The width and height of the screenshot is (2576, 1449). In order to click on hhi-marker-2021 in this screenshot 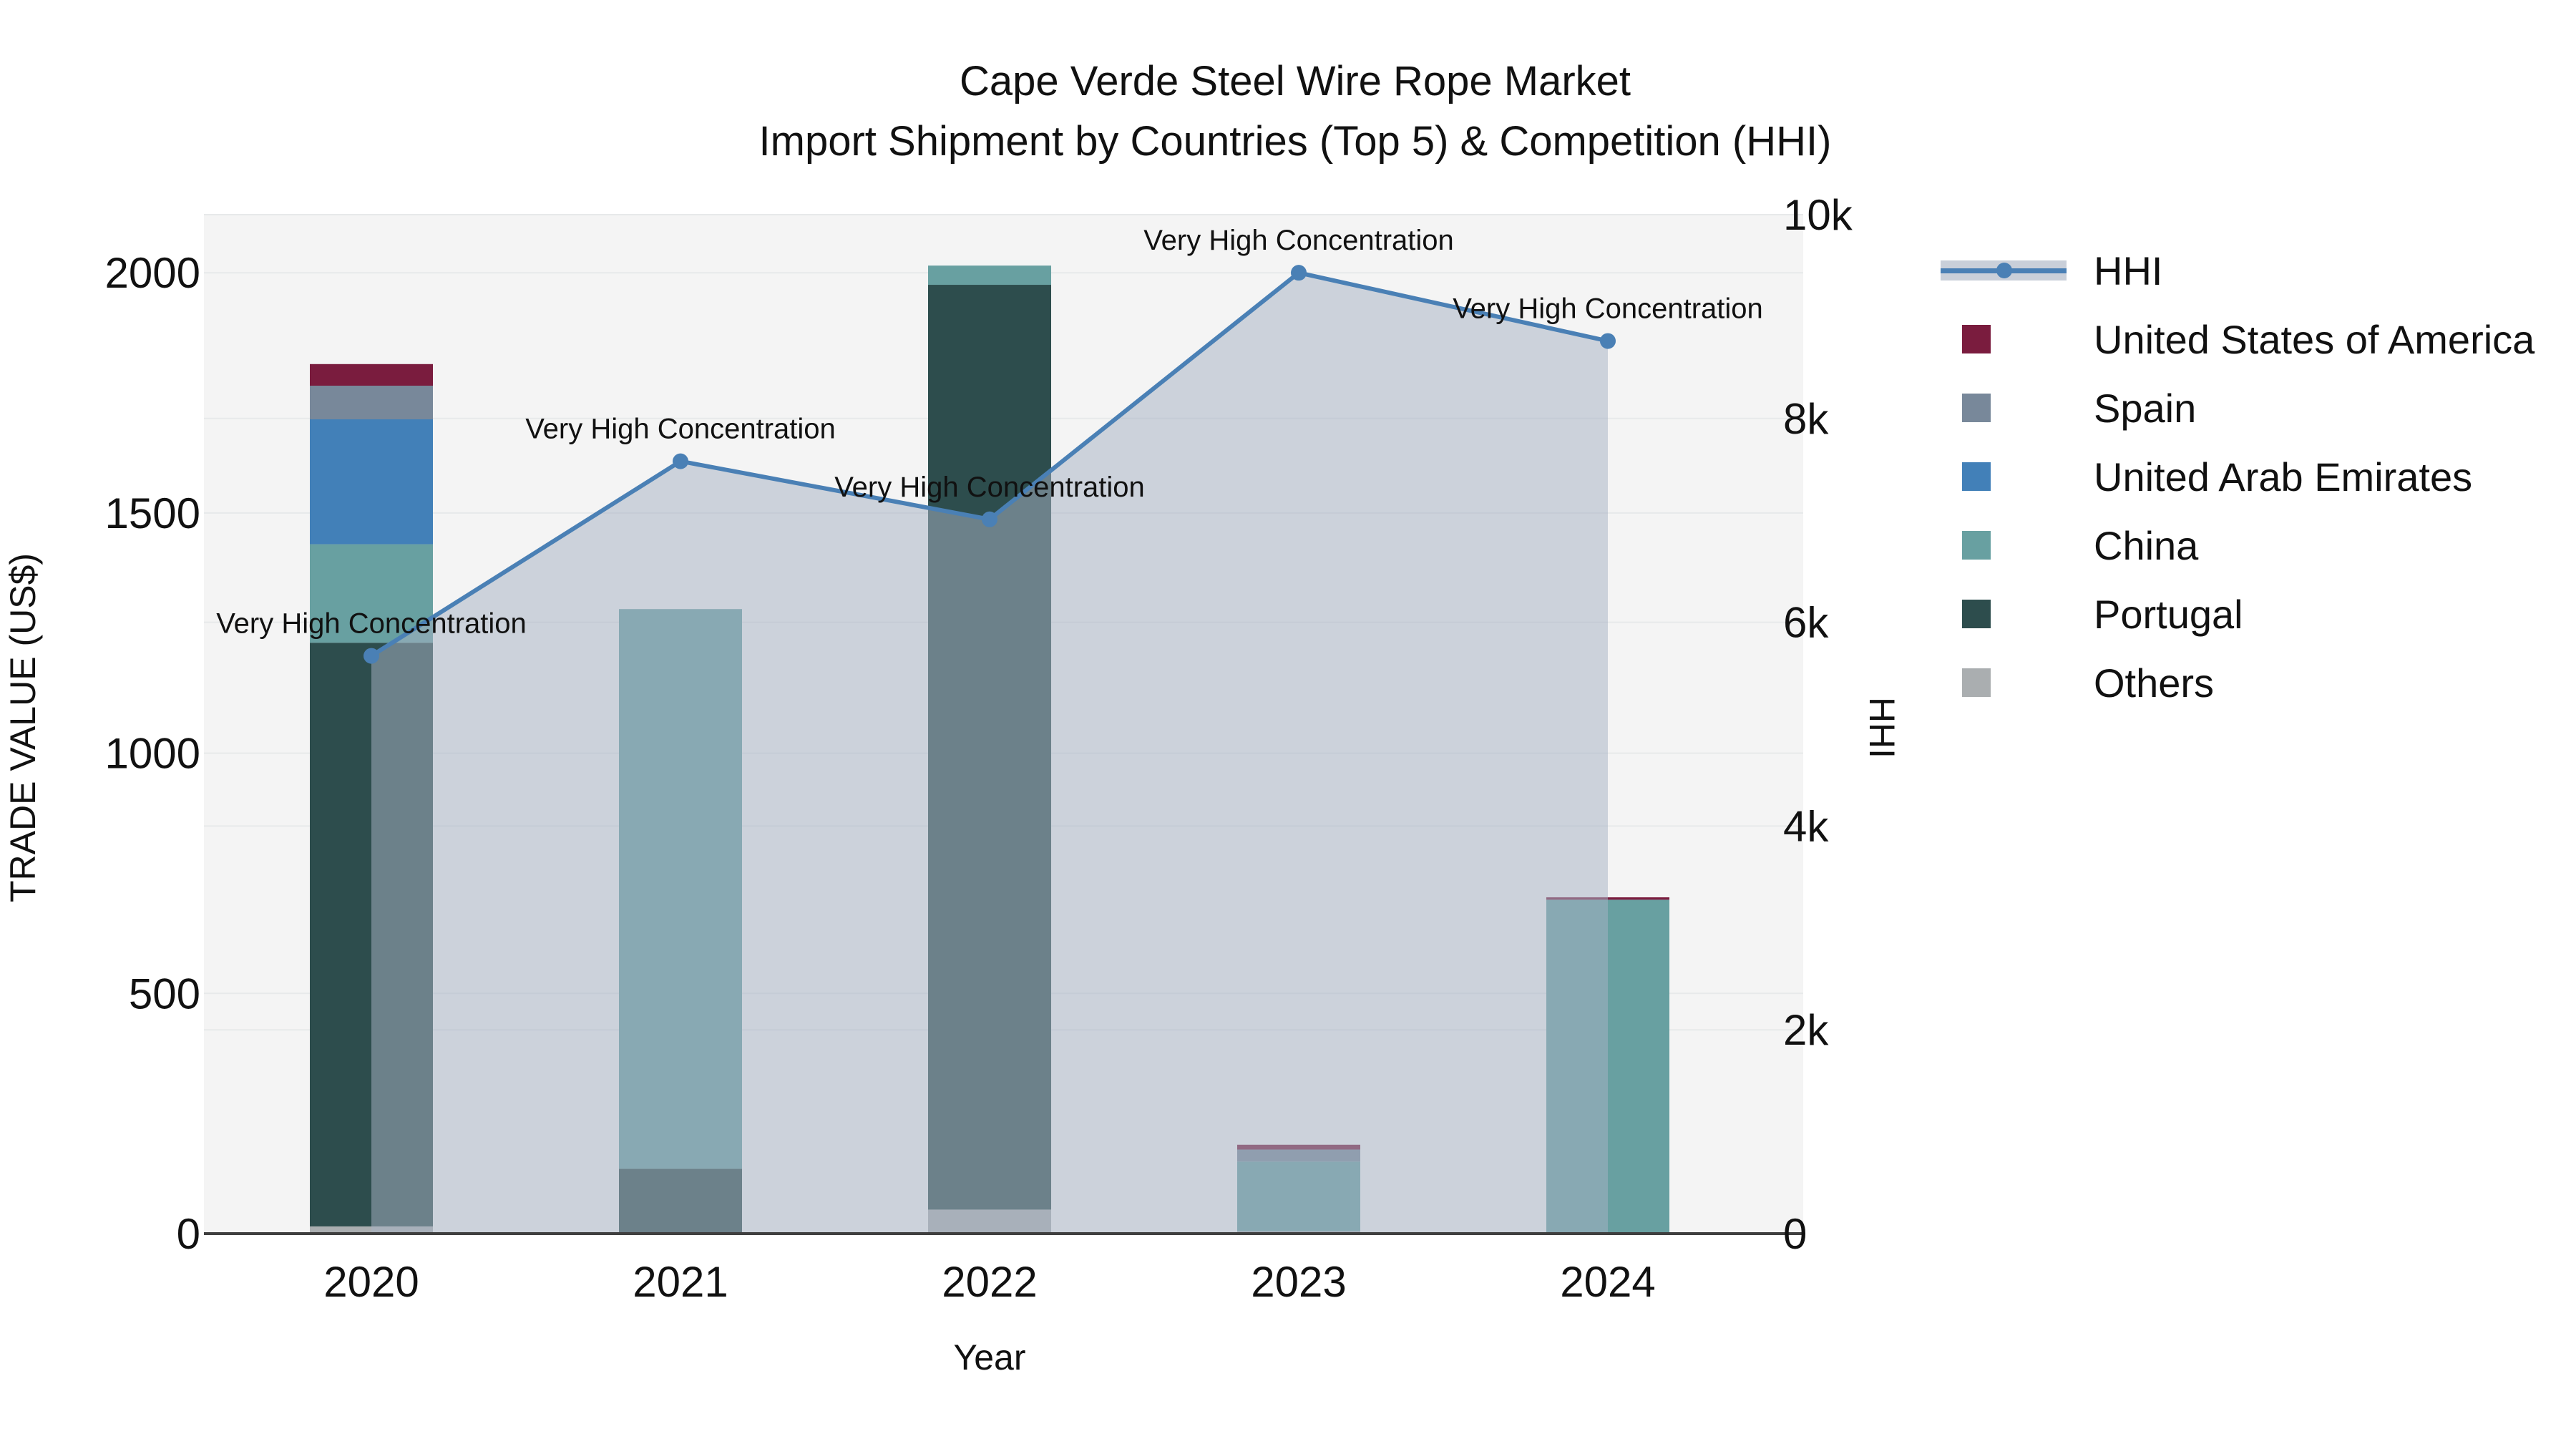, I will do `click(680, 461)`.